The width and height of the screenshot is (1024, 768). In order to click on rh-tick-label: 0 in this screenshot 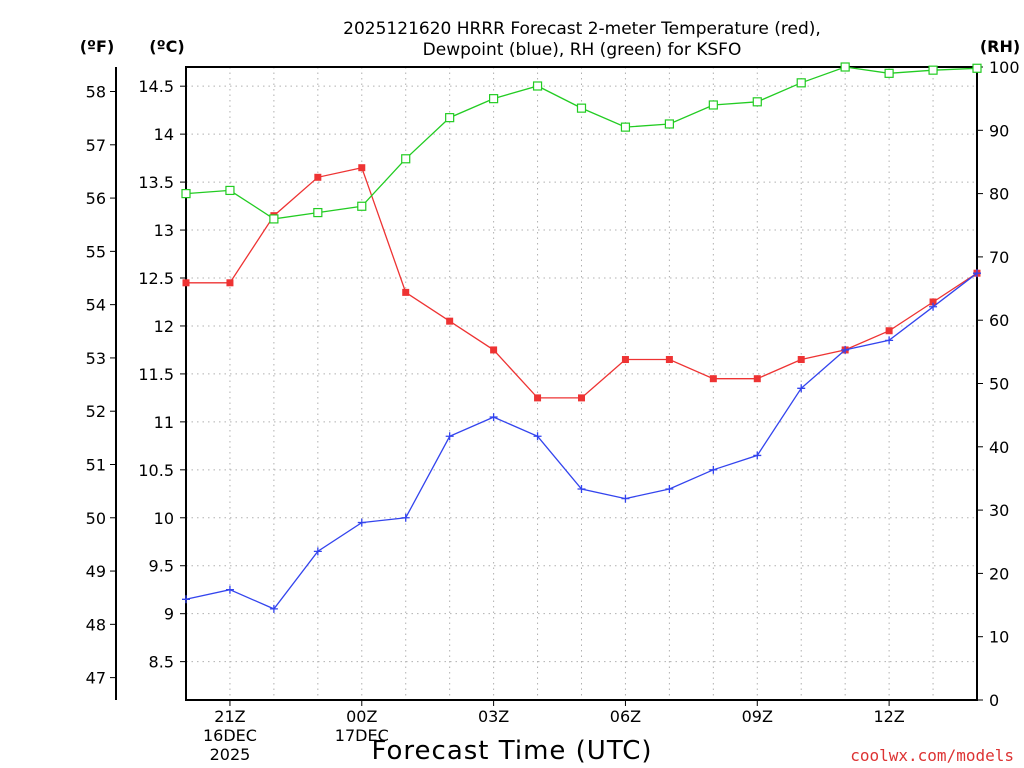, I will do `click(994, 700)`.